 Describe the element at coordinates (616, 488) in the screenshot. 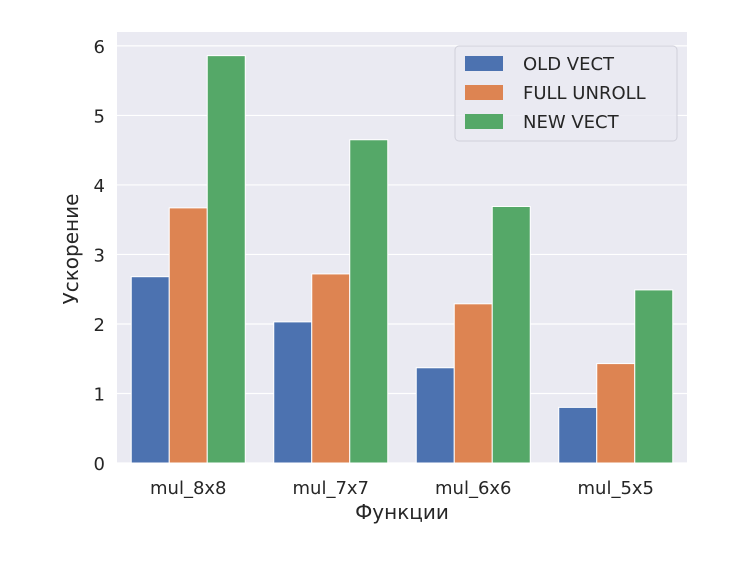

I see `x-tick-label: mul_5x5` at that location.